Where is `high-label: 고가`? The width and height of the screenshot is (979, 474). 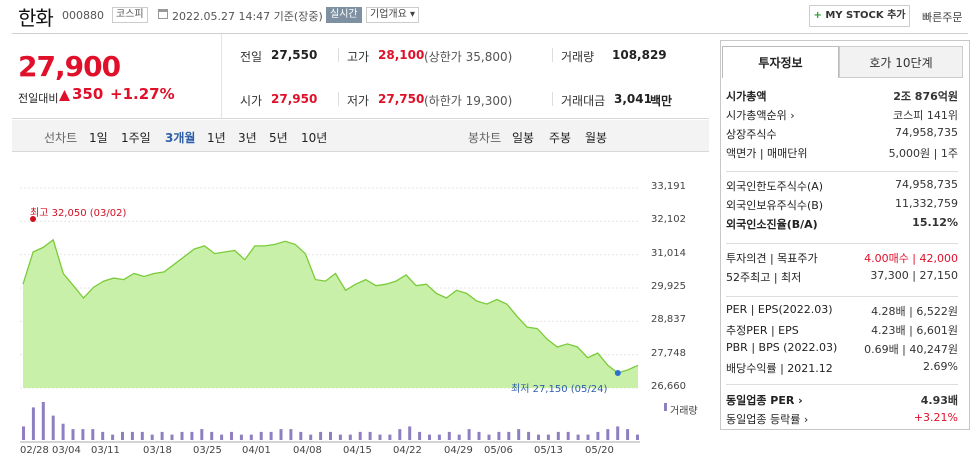 high-label: 고가 is located at coordinates (358, 57).